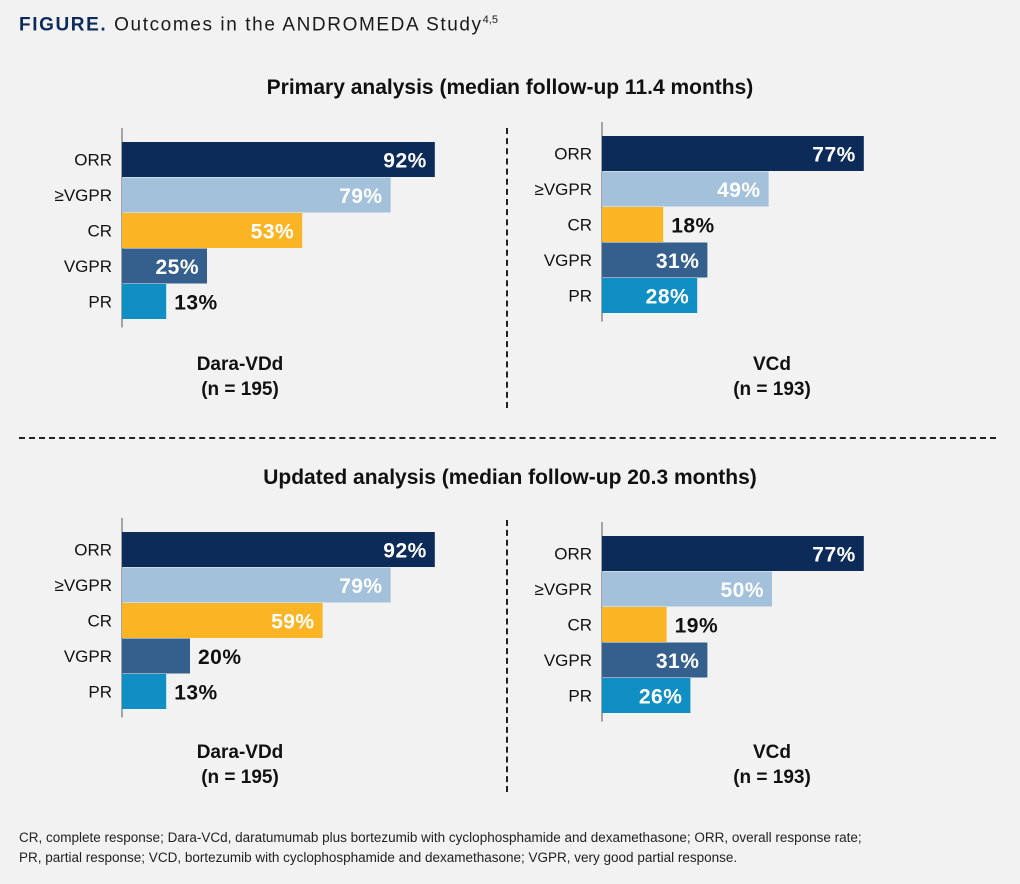 The image size is (1020, 884). What do you see at coordinates (661, 697) in the screenshot?
I see `value-label: 26%` at bounding box center [661, 697].